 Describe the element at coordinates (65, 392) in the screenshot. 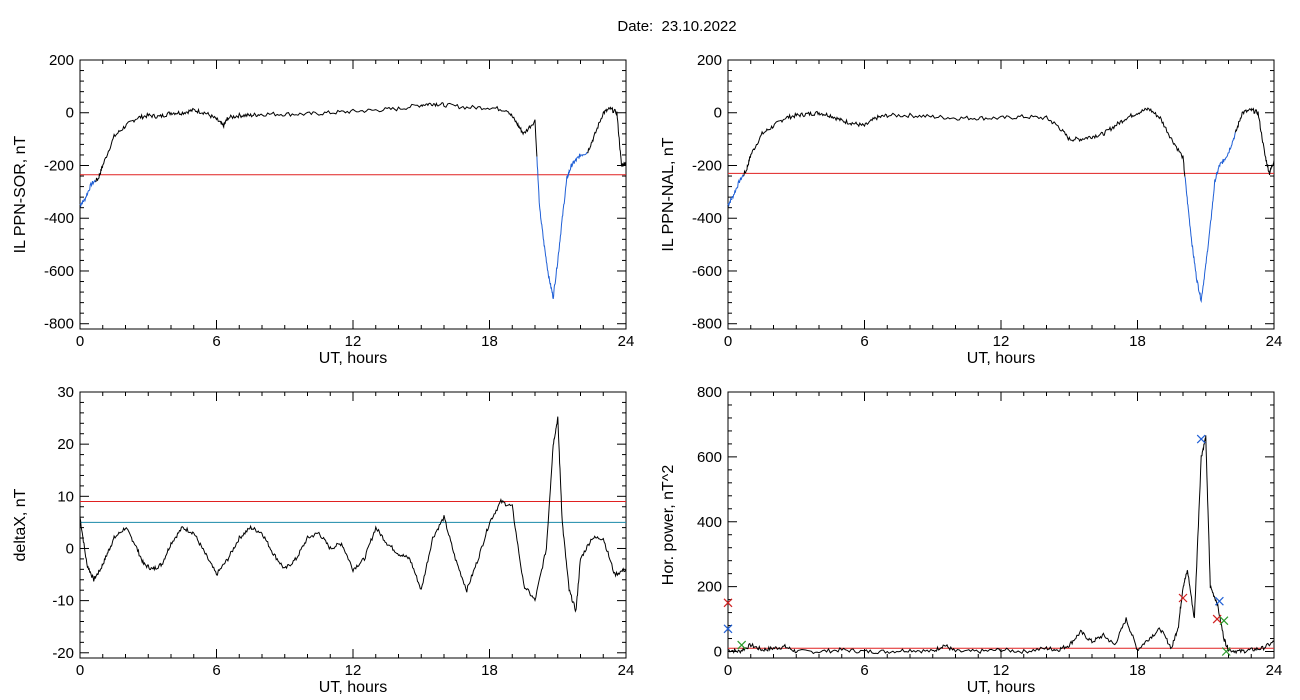

I see `y-tick-label: 30` at that location.